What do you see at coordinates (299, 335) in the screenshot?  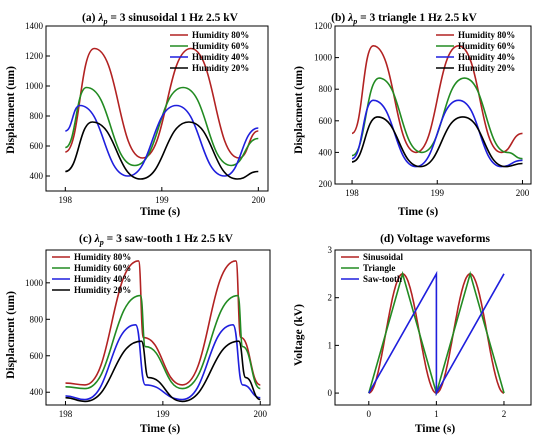 I see `y-axis-label: Voltage (kV)` at bounding box center [299, 335].